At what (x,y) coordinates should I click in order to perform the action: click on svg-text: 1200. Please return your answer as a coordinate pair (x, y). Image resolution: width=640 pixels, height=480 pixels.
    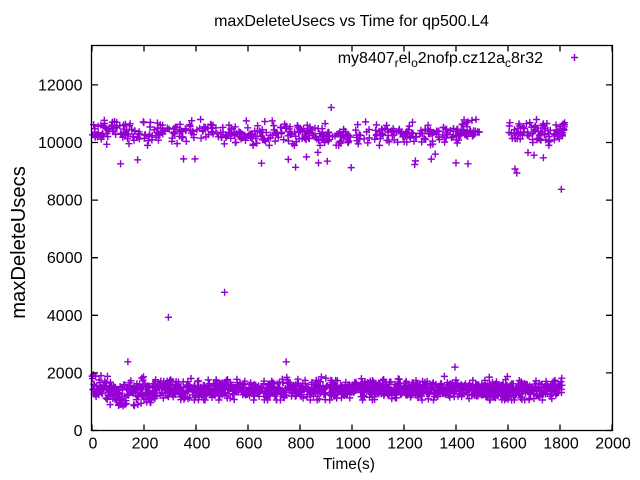
    Looking at the image, I should click on (405, 444).